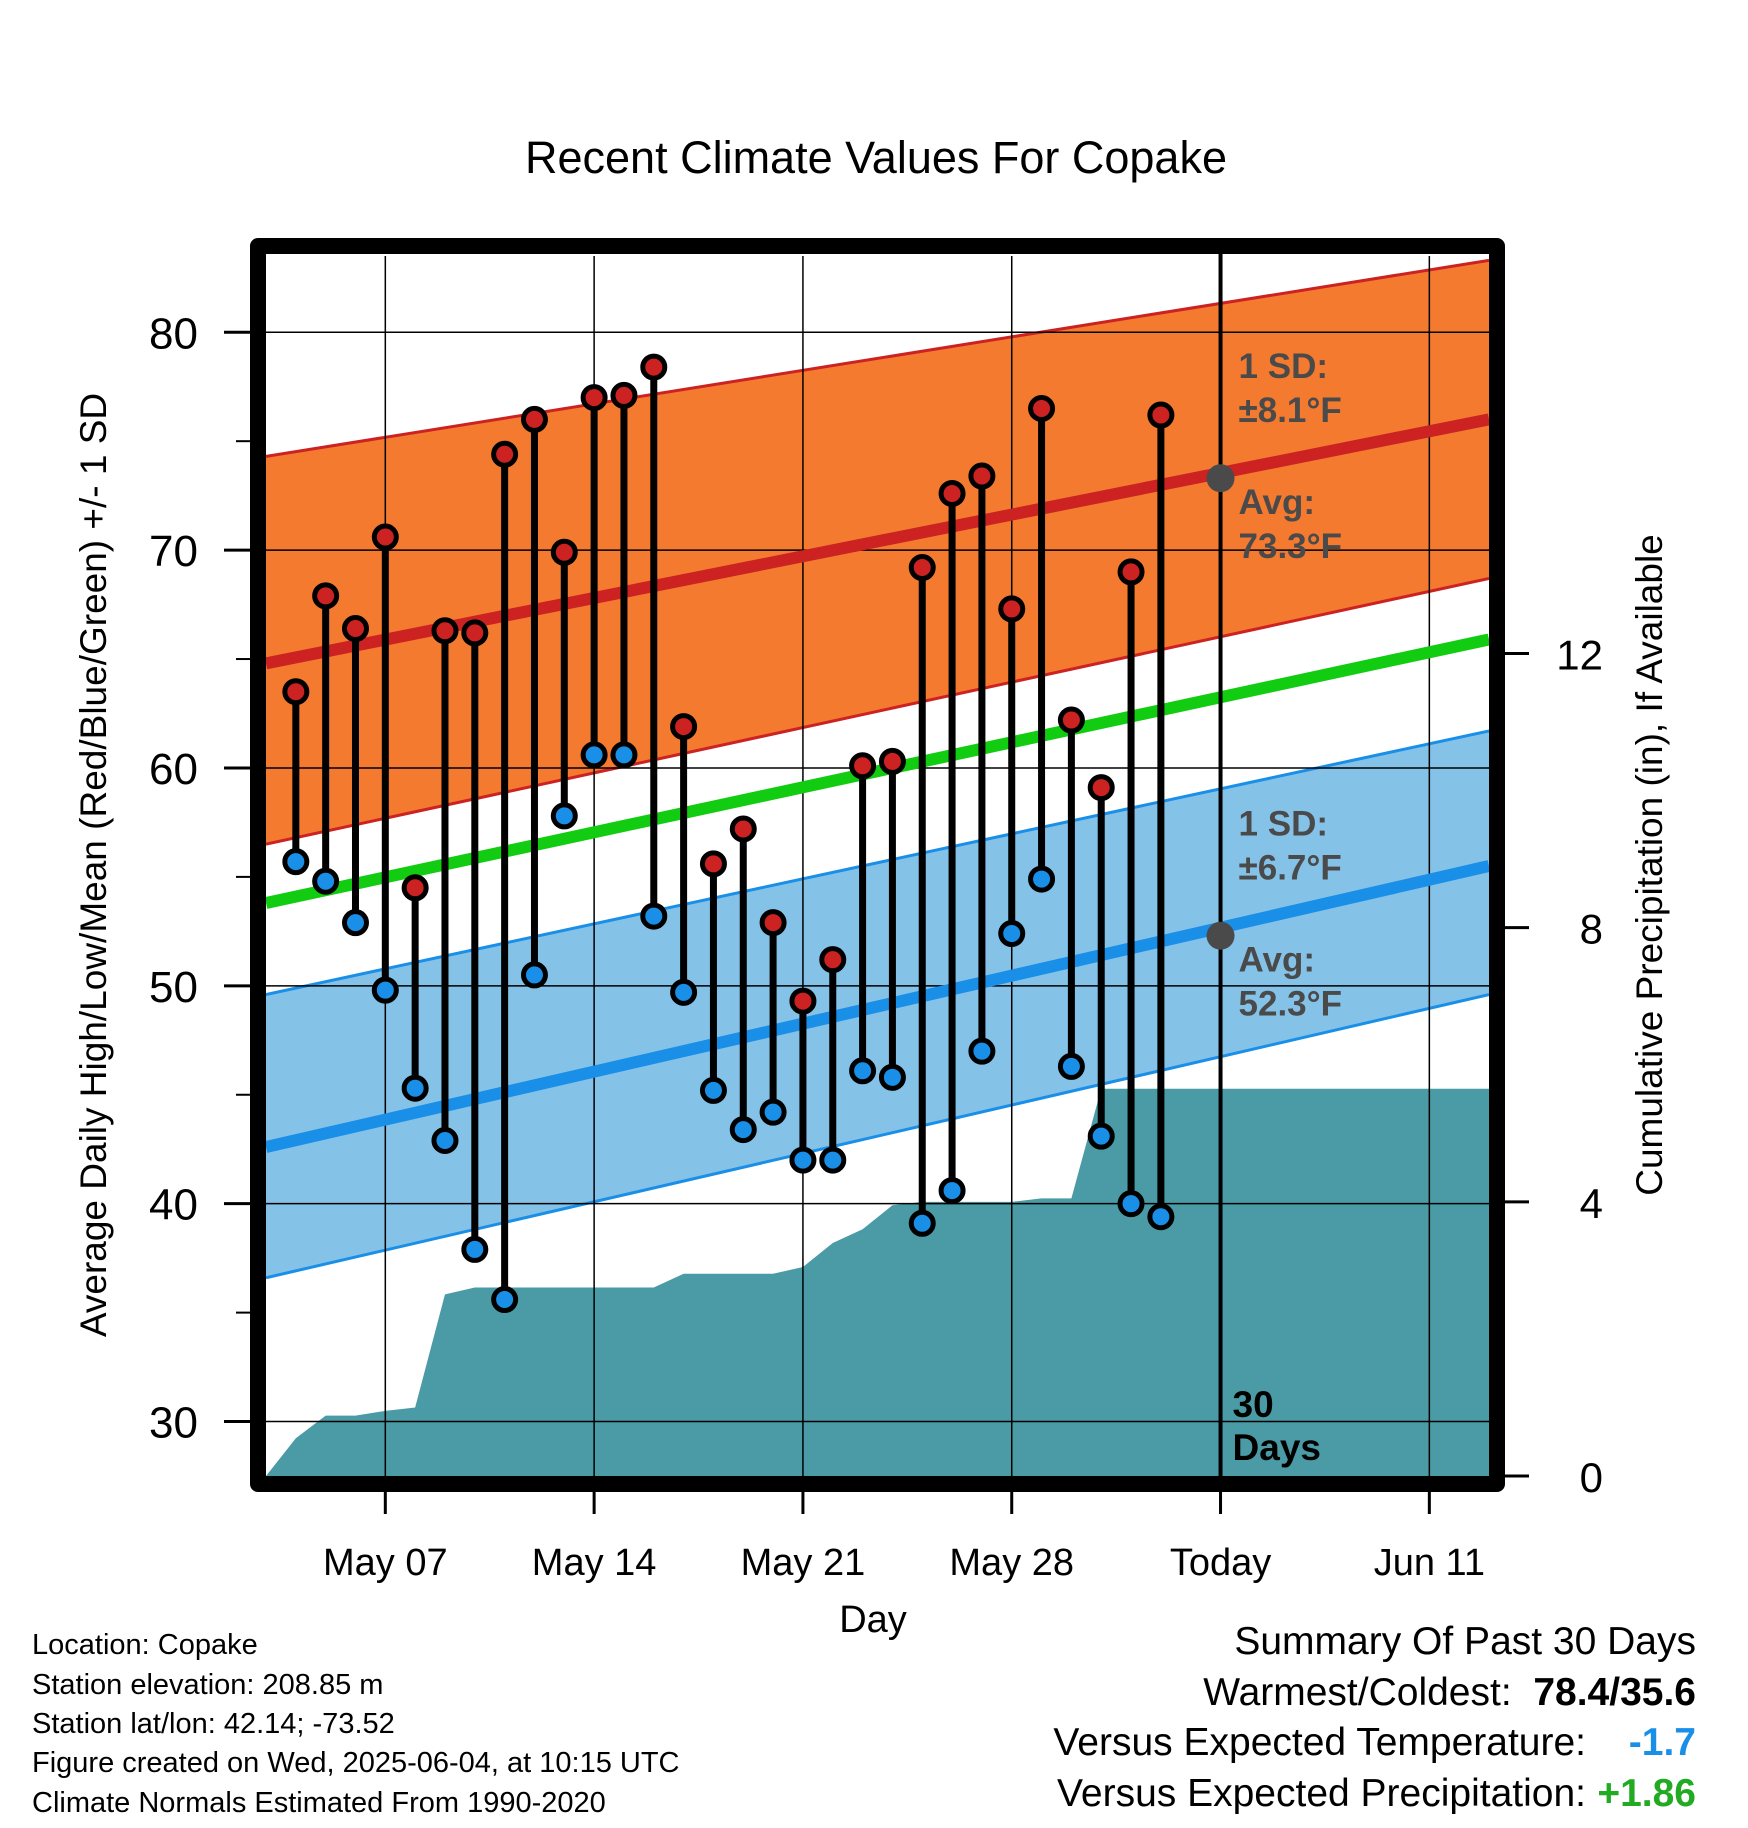 The width and height of the screenshot is (1748, 1828). Describe the element at coordinates (173, 769) in the screenshot. I see `y-tick-label: 60` at that location.